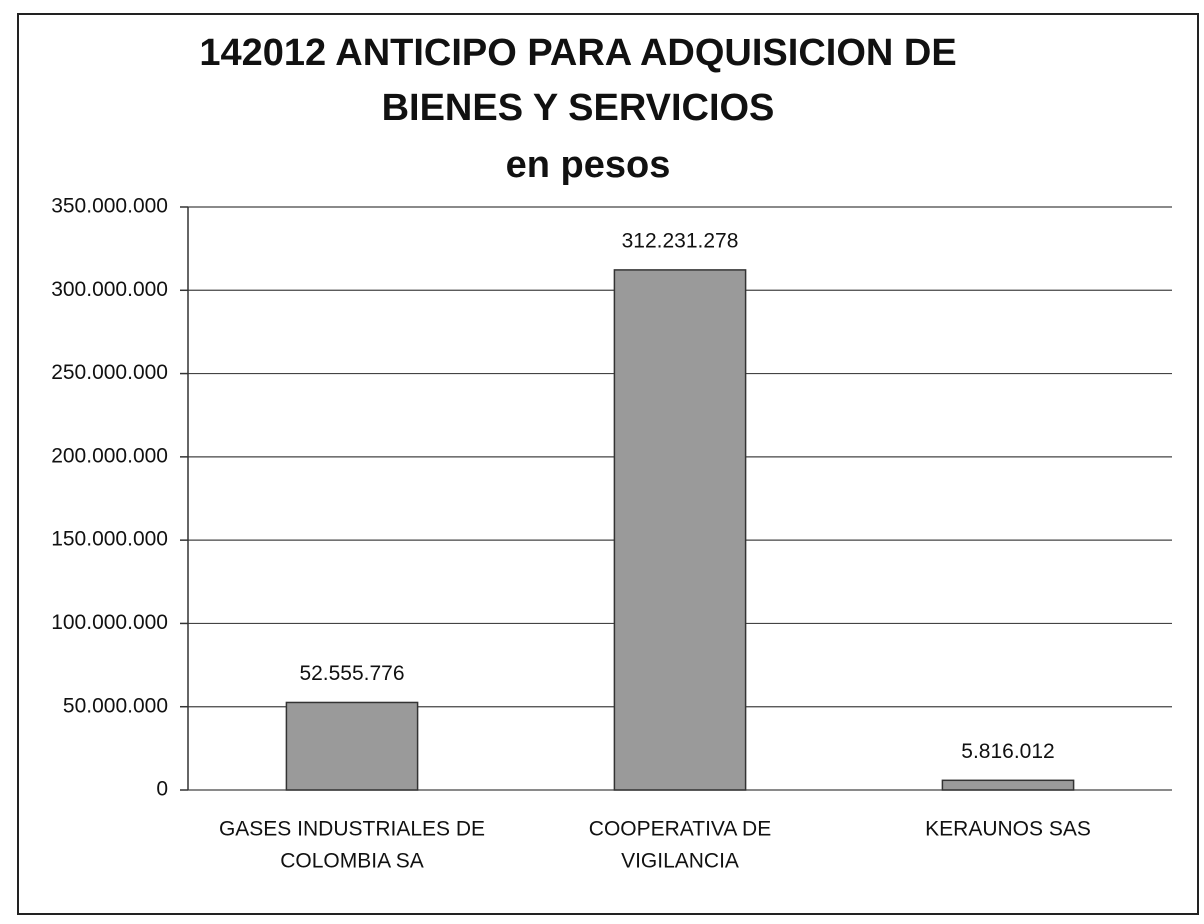 The width and height of the screenshot is (1204, 924). I want to click on chart-subtitle: en pesos, so click(588, 165).